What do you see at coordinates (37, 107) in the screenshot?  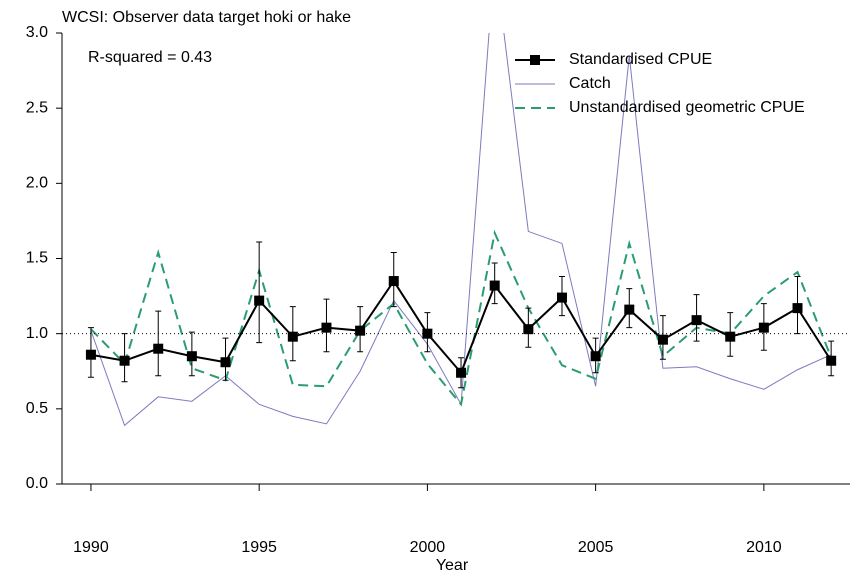 I see `y-tick-label: 2.5` at bounding box center [37, 107].